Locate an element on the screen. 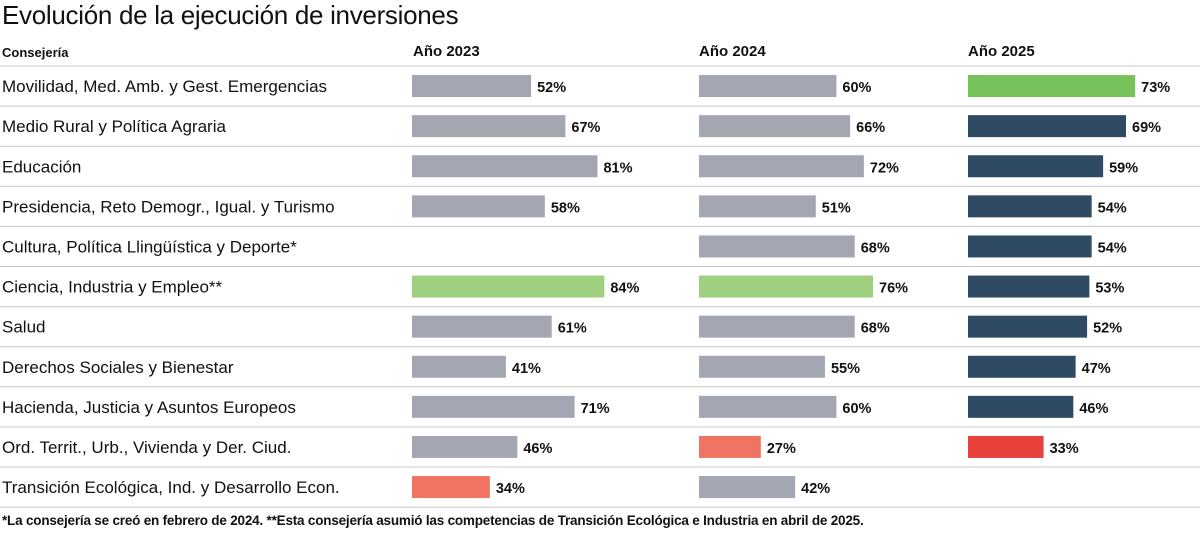 Image resolution: width=1200 pixels, height=541 pixels. series-header-2025: Año 2025 is located at coordinates (1001, 51).